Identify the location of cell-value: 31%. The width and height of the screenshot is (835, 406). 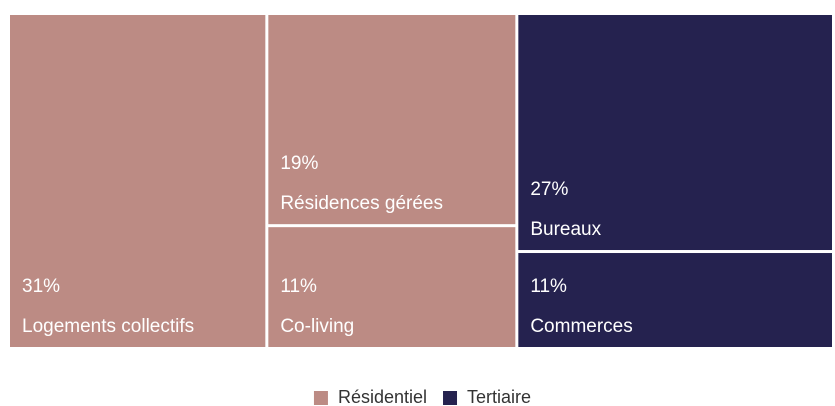
(41, 286).